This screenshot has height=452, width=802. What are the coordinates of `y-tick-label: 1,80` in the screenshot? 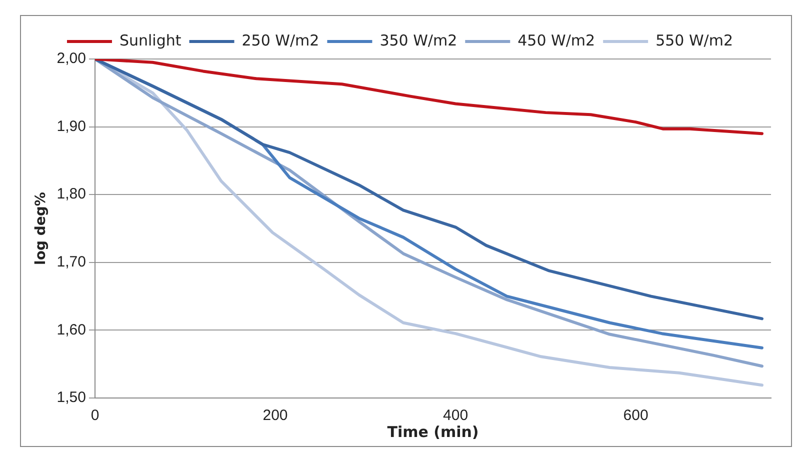 It's located at (71, 194).